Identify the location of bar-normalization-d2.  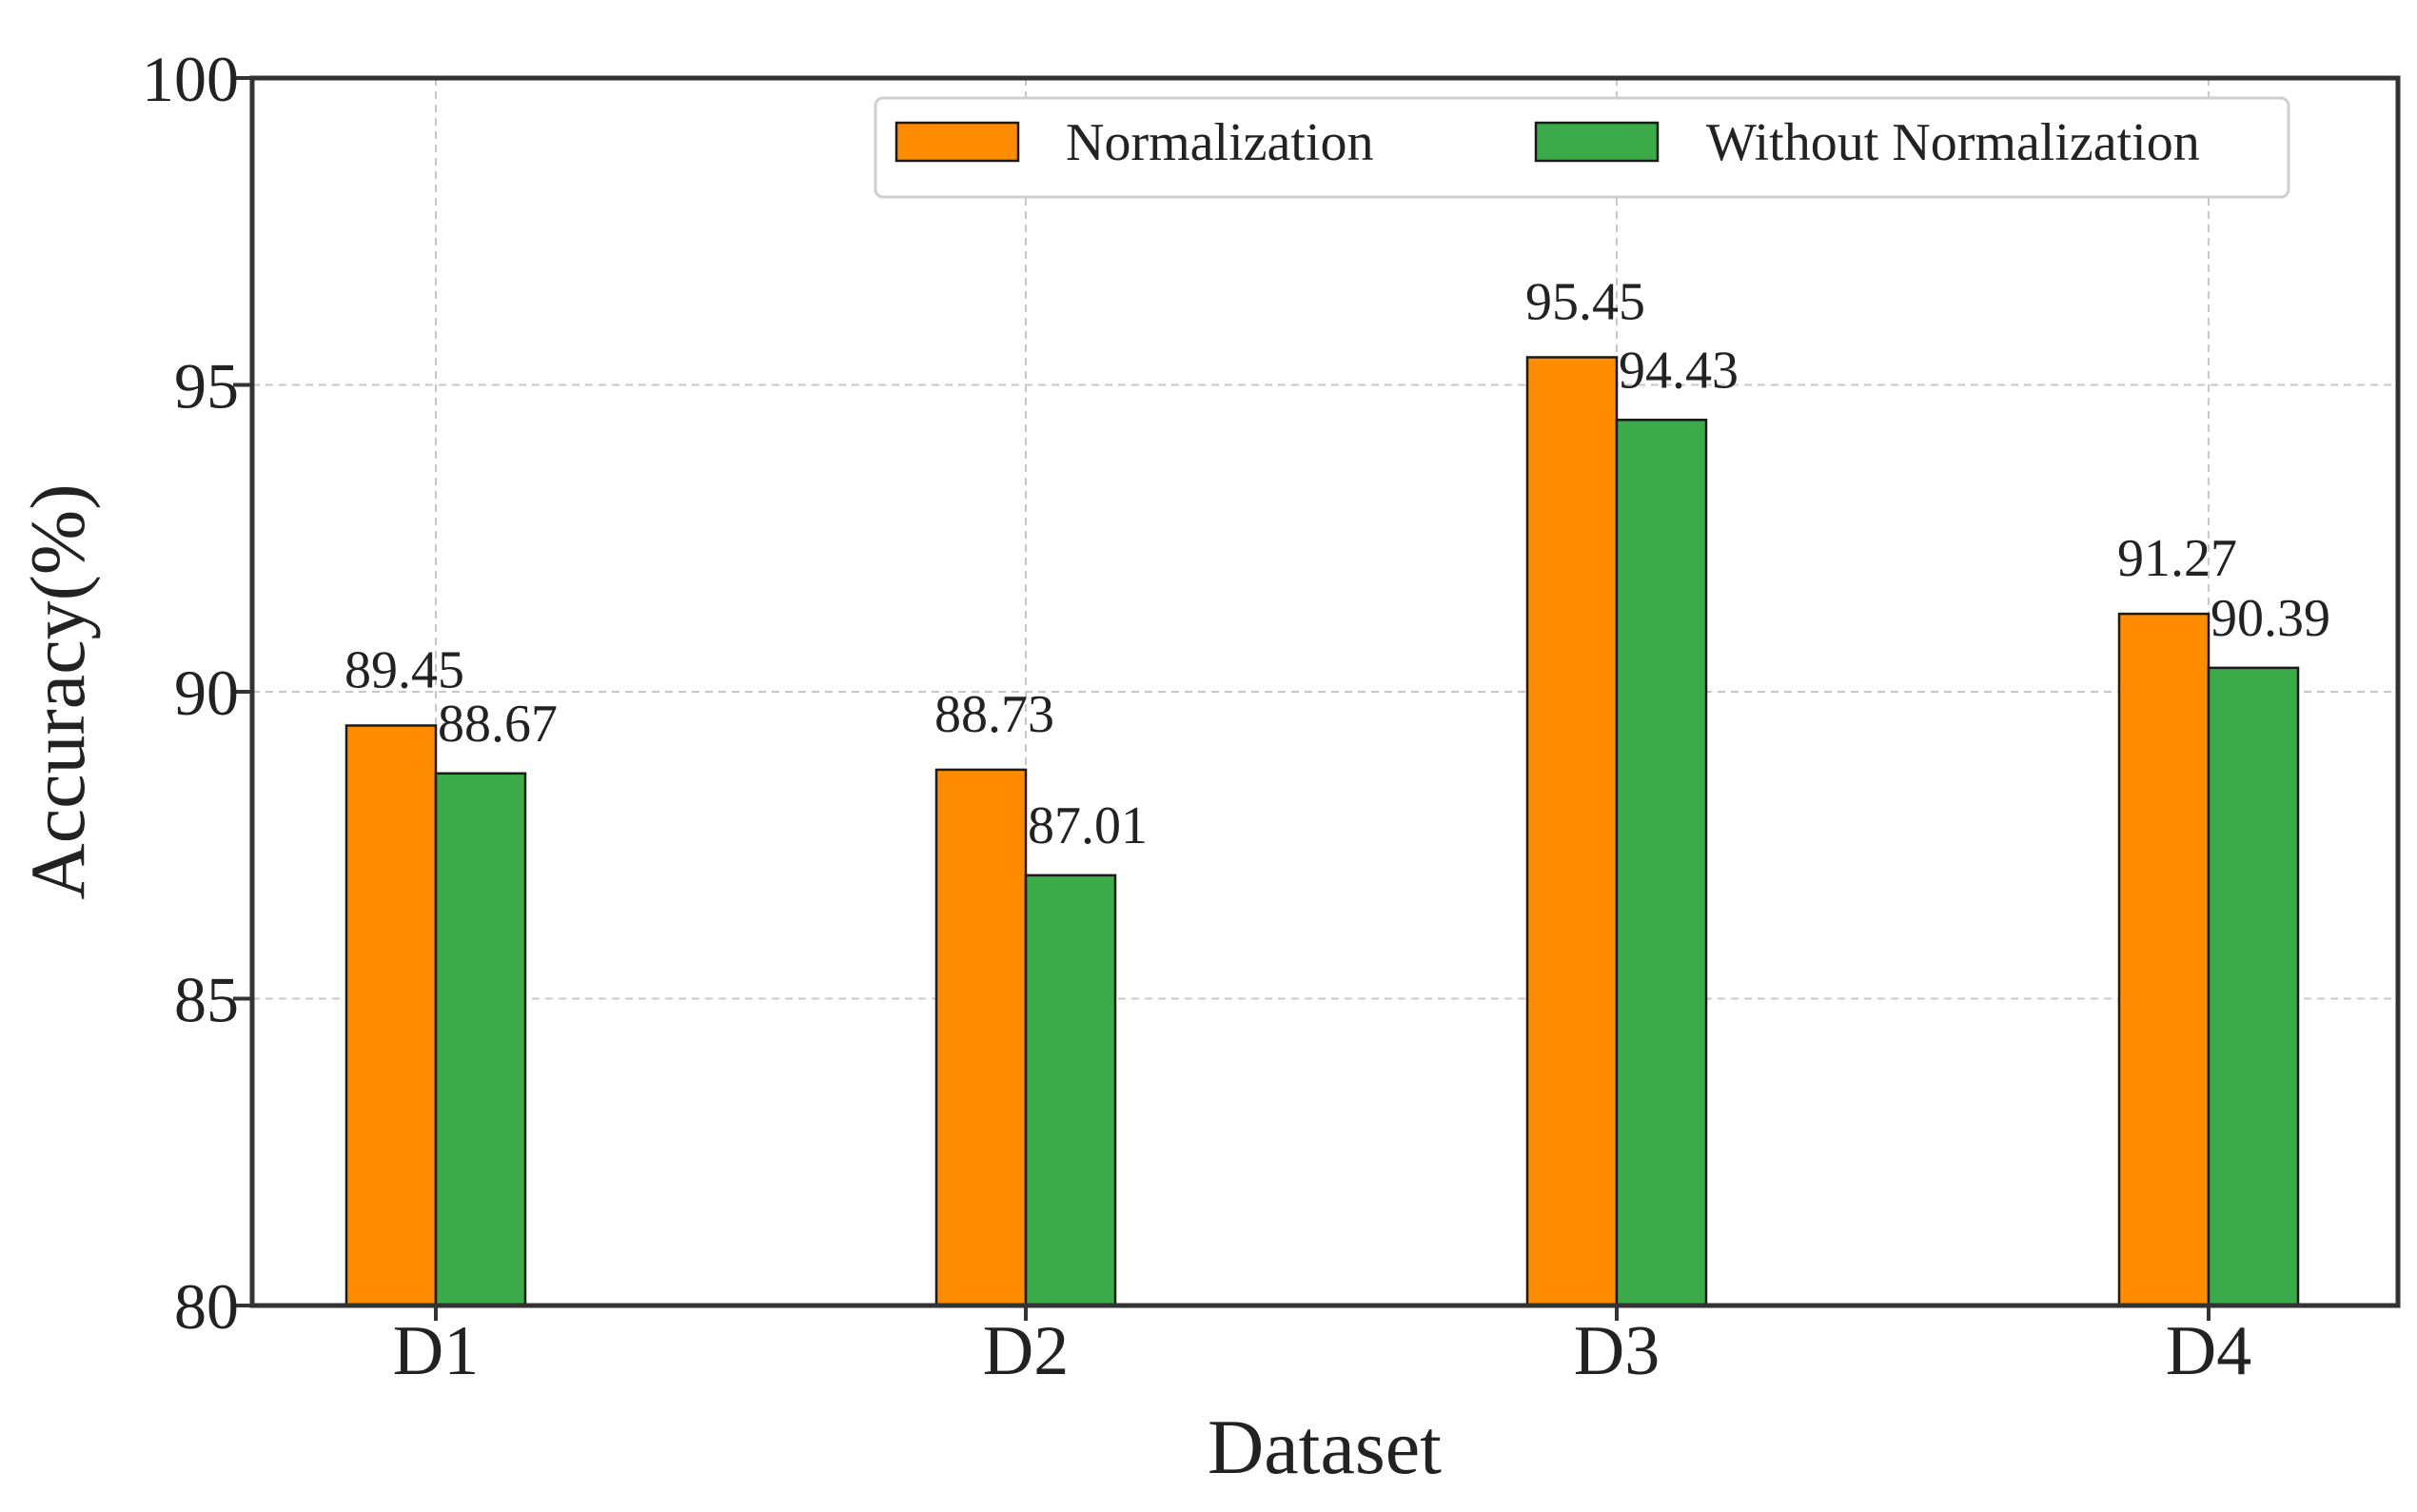
(981, 1037).